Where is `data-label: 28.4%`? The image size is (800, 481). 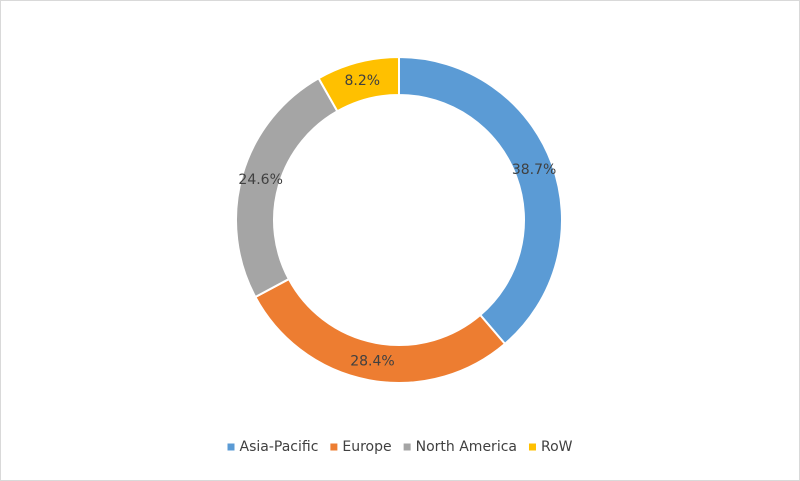
data-label: 28.4% is located at coordinates (372, 362).